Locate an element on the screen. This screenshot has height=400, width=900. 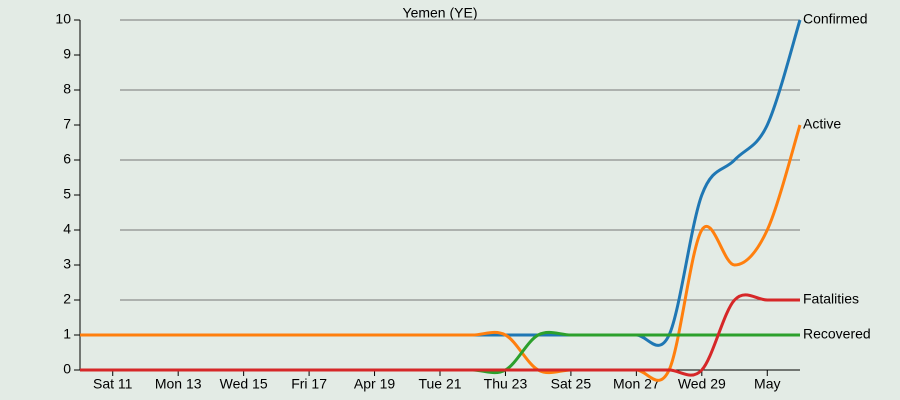
x-tick-label: Wed 29 is located at coordinates (702, 384).